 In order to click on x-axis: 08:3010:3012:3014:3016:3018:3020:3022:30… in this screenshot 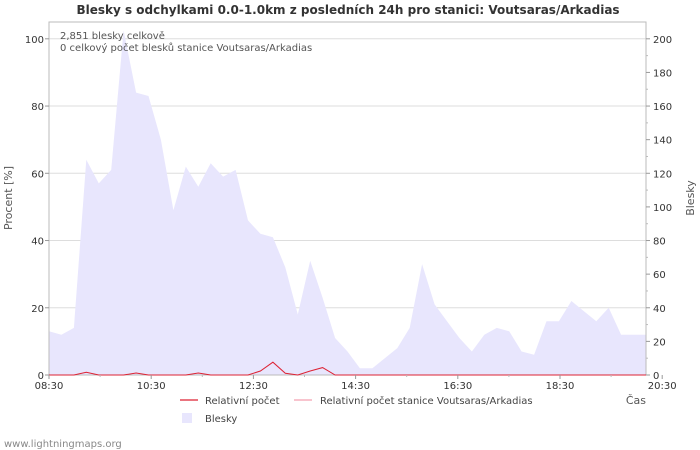, I will do `click(356, 383)`.